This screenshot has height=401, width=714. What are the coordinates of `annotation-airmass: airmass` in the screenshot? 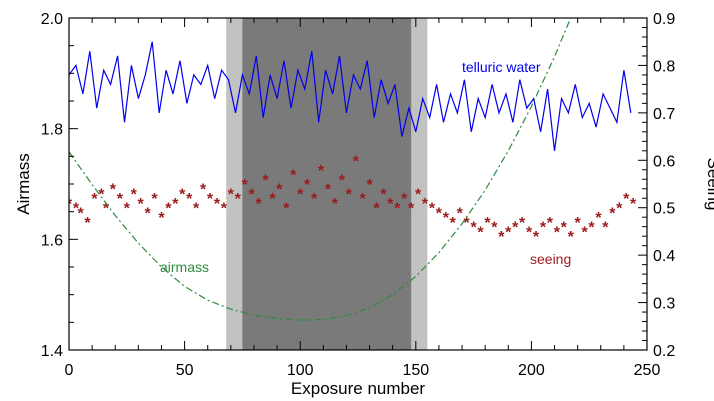 It's located at (184, 267).